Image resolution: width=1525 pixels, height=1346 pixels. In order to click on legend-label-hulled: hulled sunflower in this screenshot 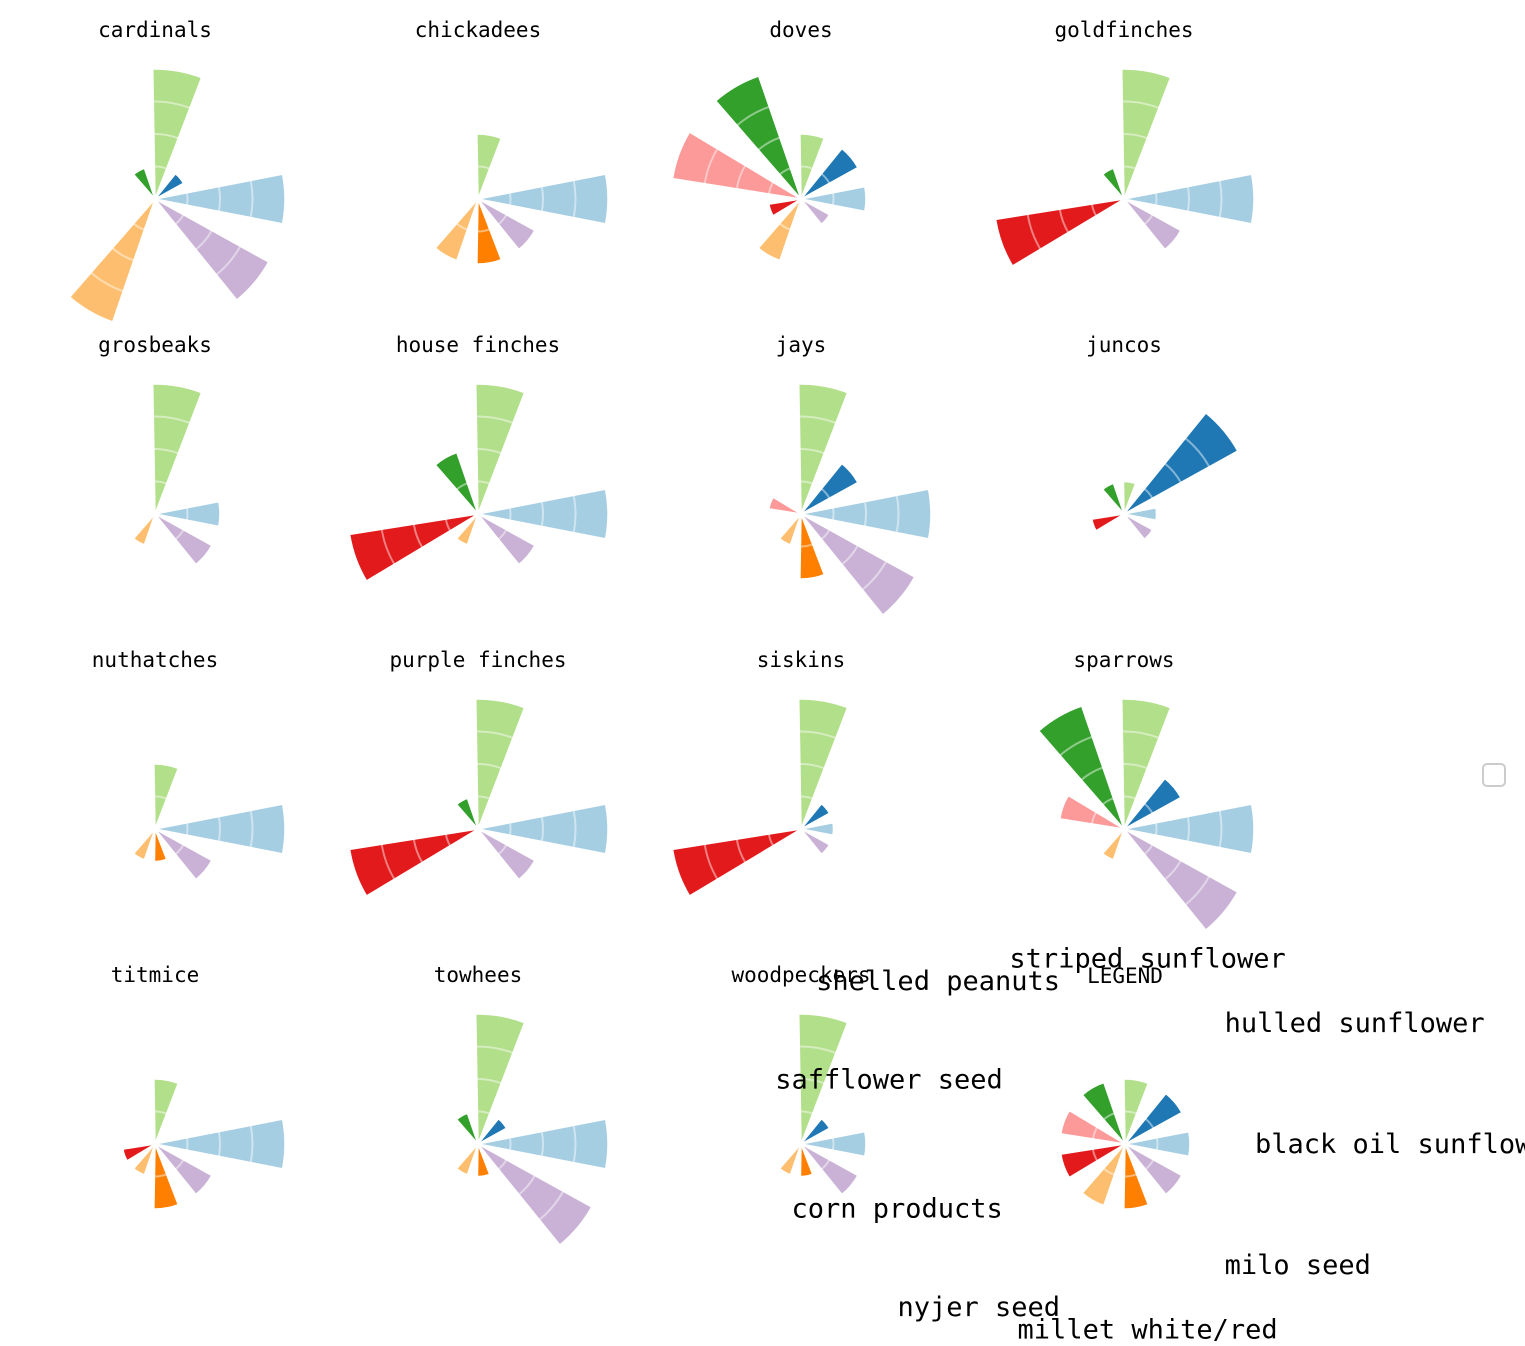, I will do `click(1355, 1023)`.